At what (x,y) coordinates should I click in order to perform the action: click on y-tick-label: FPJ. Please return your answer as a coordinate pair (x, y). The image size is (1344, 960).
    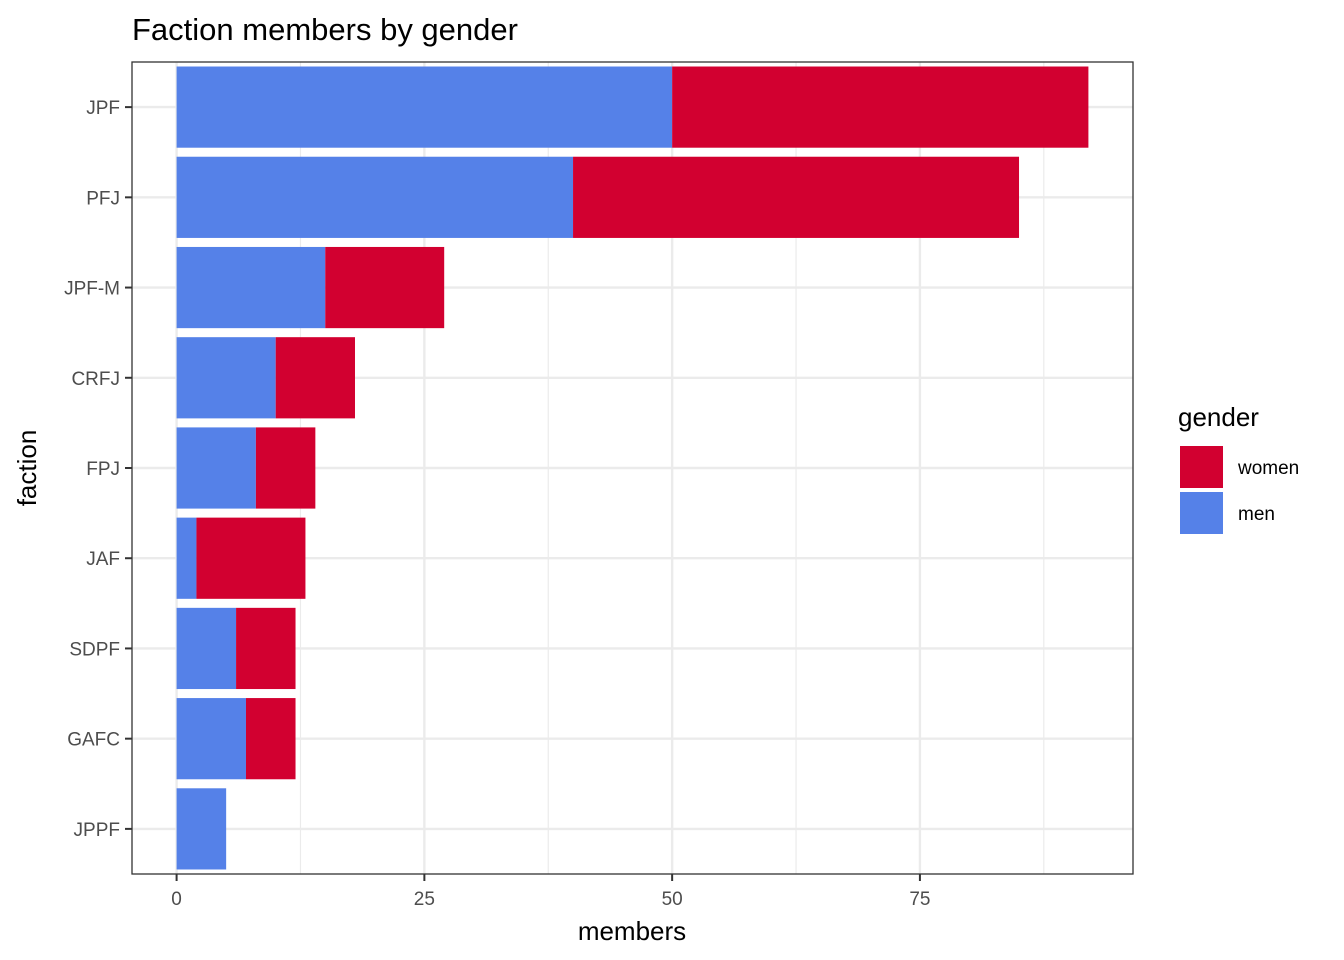
    Looking at the image, I should click on (103, 469).